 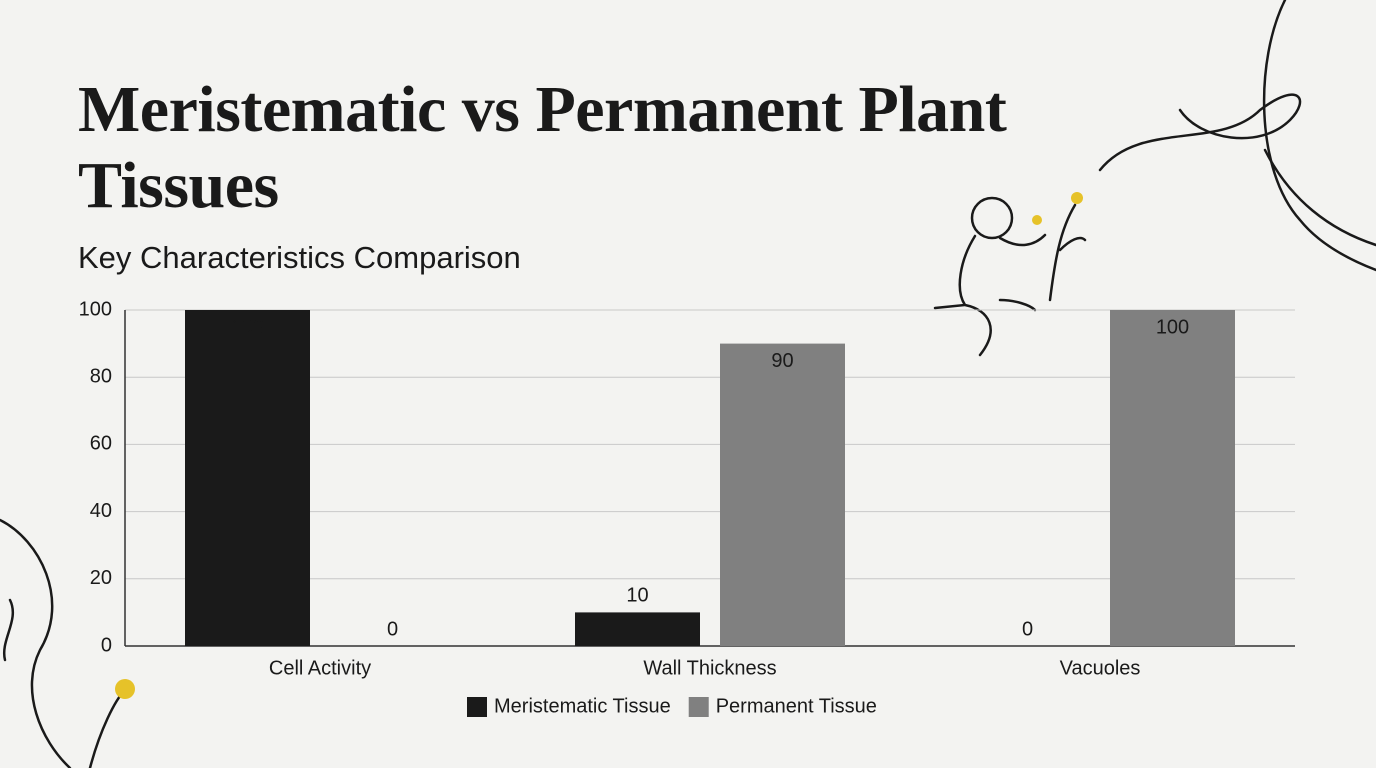 What do you see at coordinates (542, 147) in the screenshot?
I see `chart-title: Meristematic vs Permanent Plant Tissues` at bounding box center [542, 147].